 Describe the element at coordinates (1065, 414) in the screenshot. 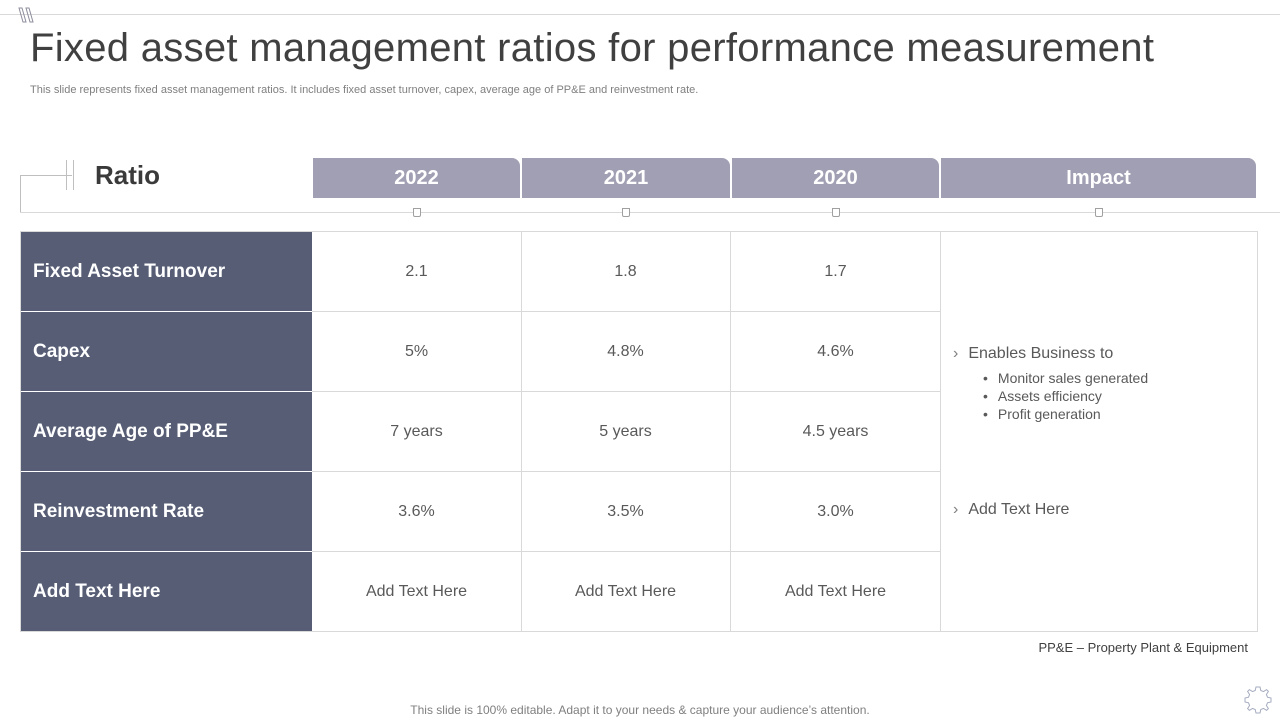

I see `impact-sub-item: Profit generation` at that location.